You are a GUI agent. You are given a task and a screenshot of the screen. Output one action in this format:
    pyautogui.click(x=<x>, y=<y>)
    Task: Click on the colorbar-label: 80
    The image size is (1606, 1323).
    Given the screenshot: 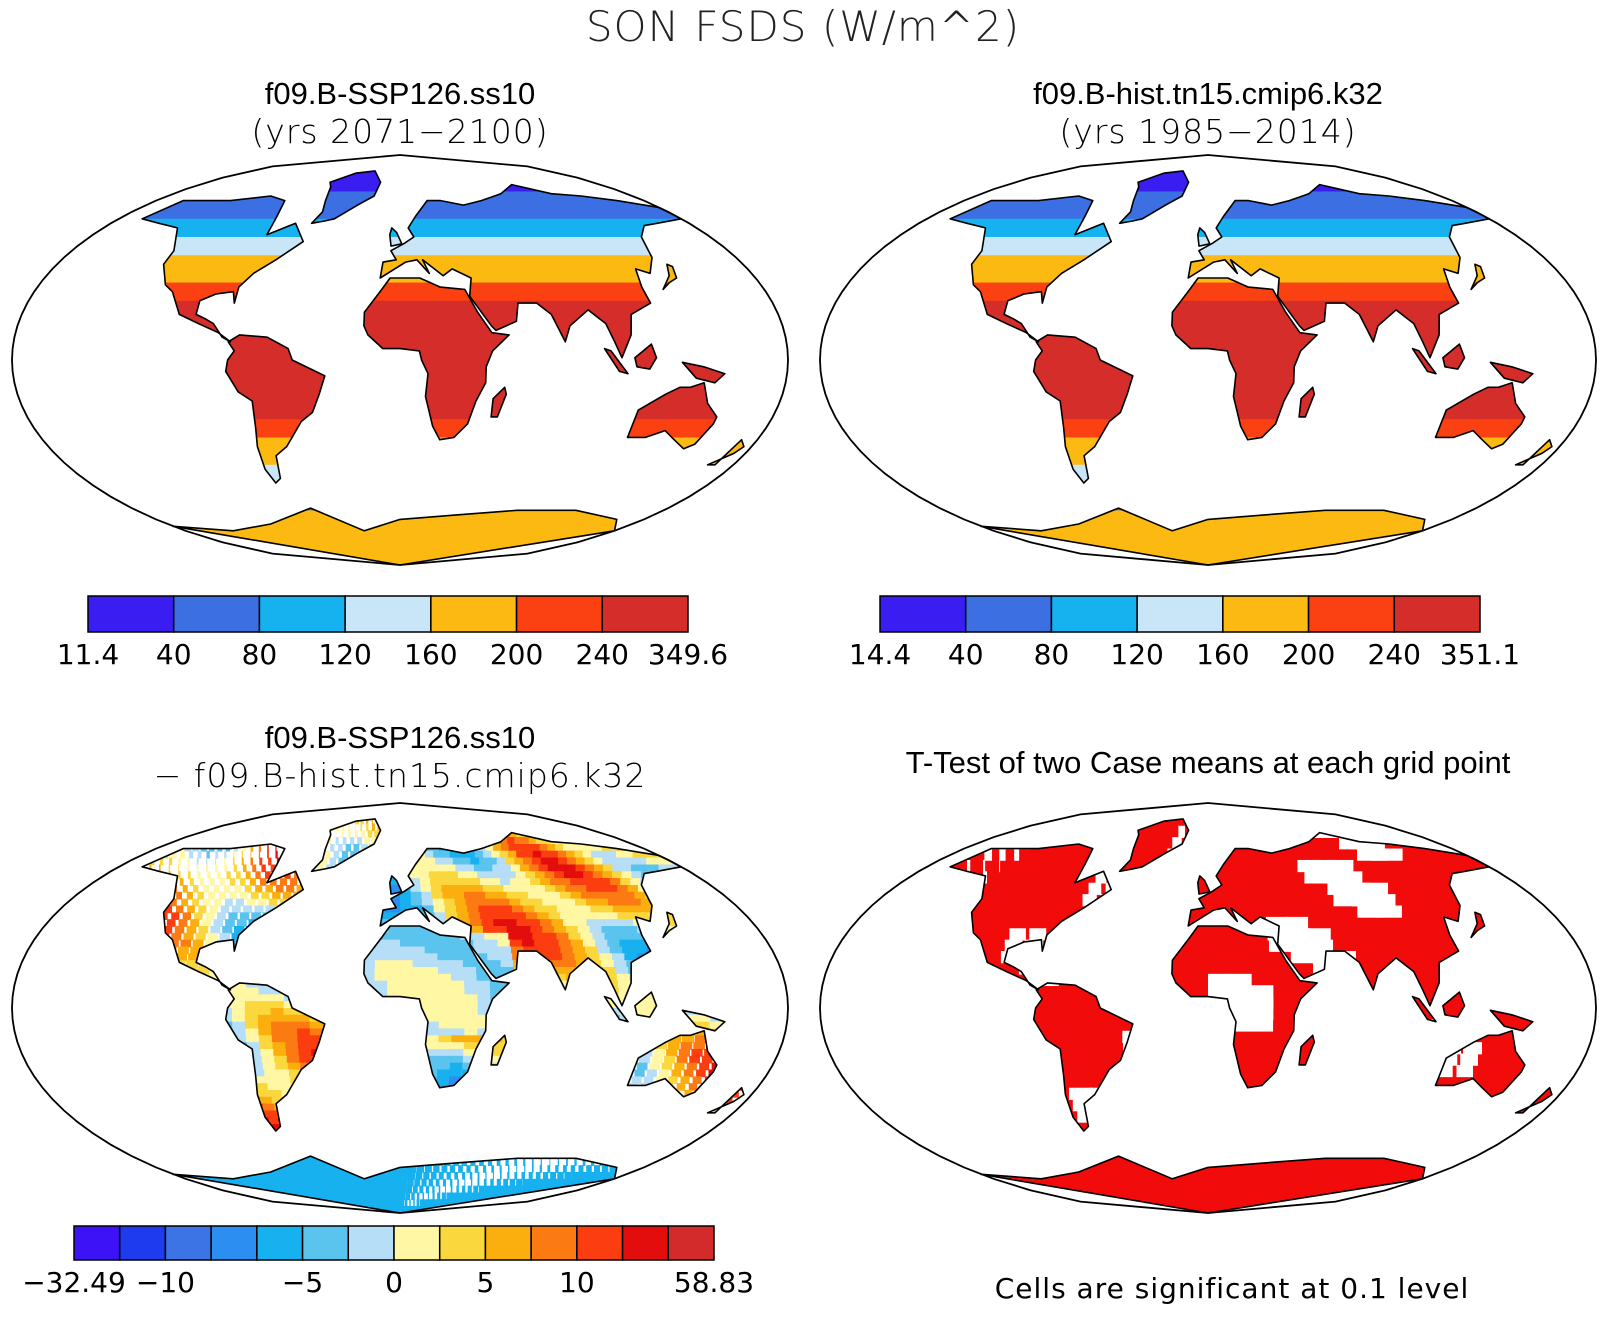 What is the action you would take?
    pyautogui.click(x=1052, y=654)
    